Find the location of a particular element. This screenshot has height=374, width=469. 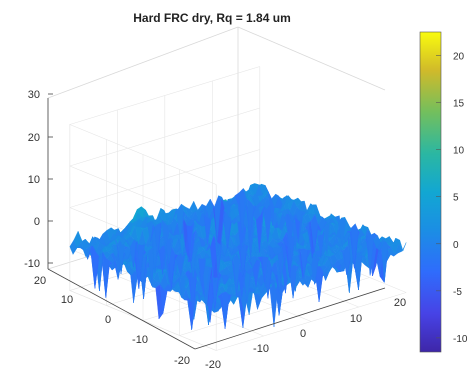

surface-patch is located at coordinates (402, 247).